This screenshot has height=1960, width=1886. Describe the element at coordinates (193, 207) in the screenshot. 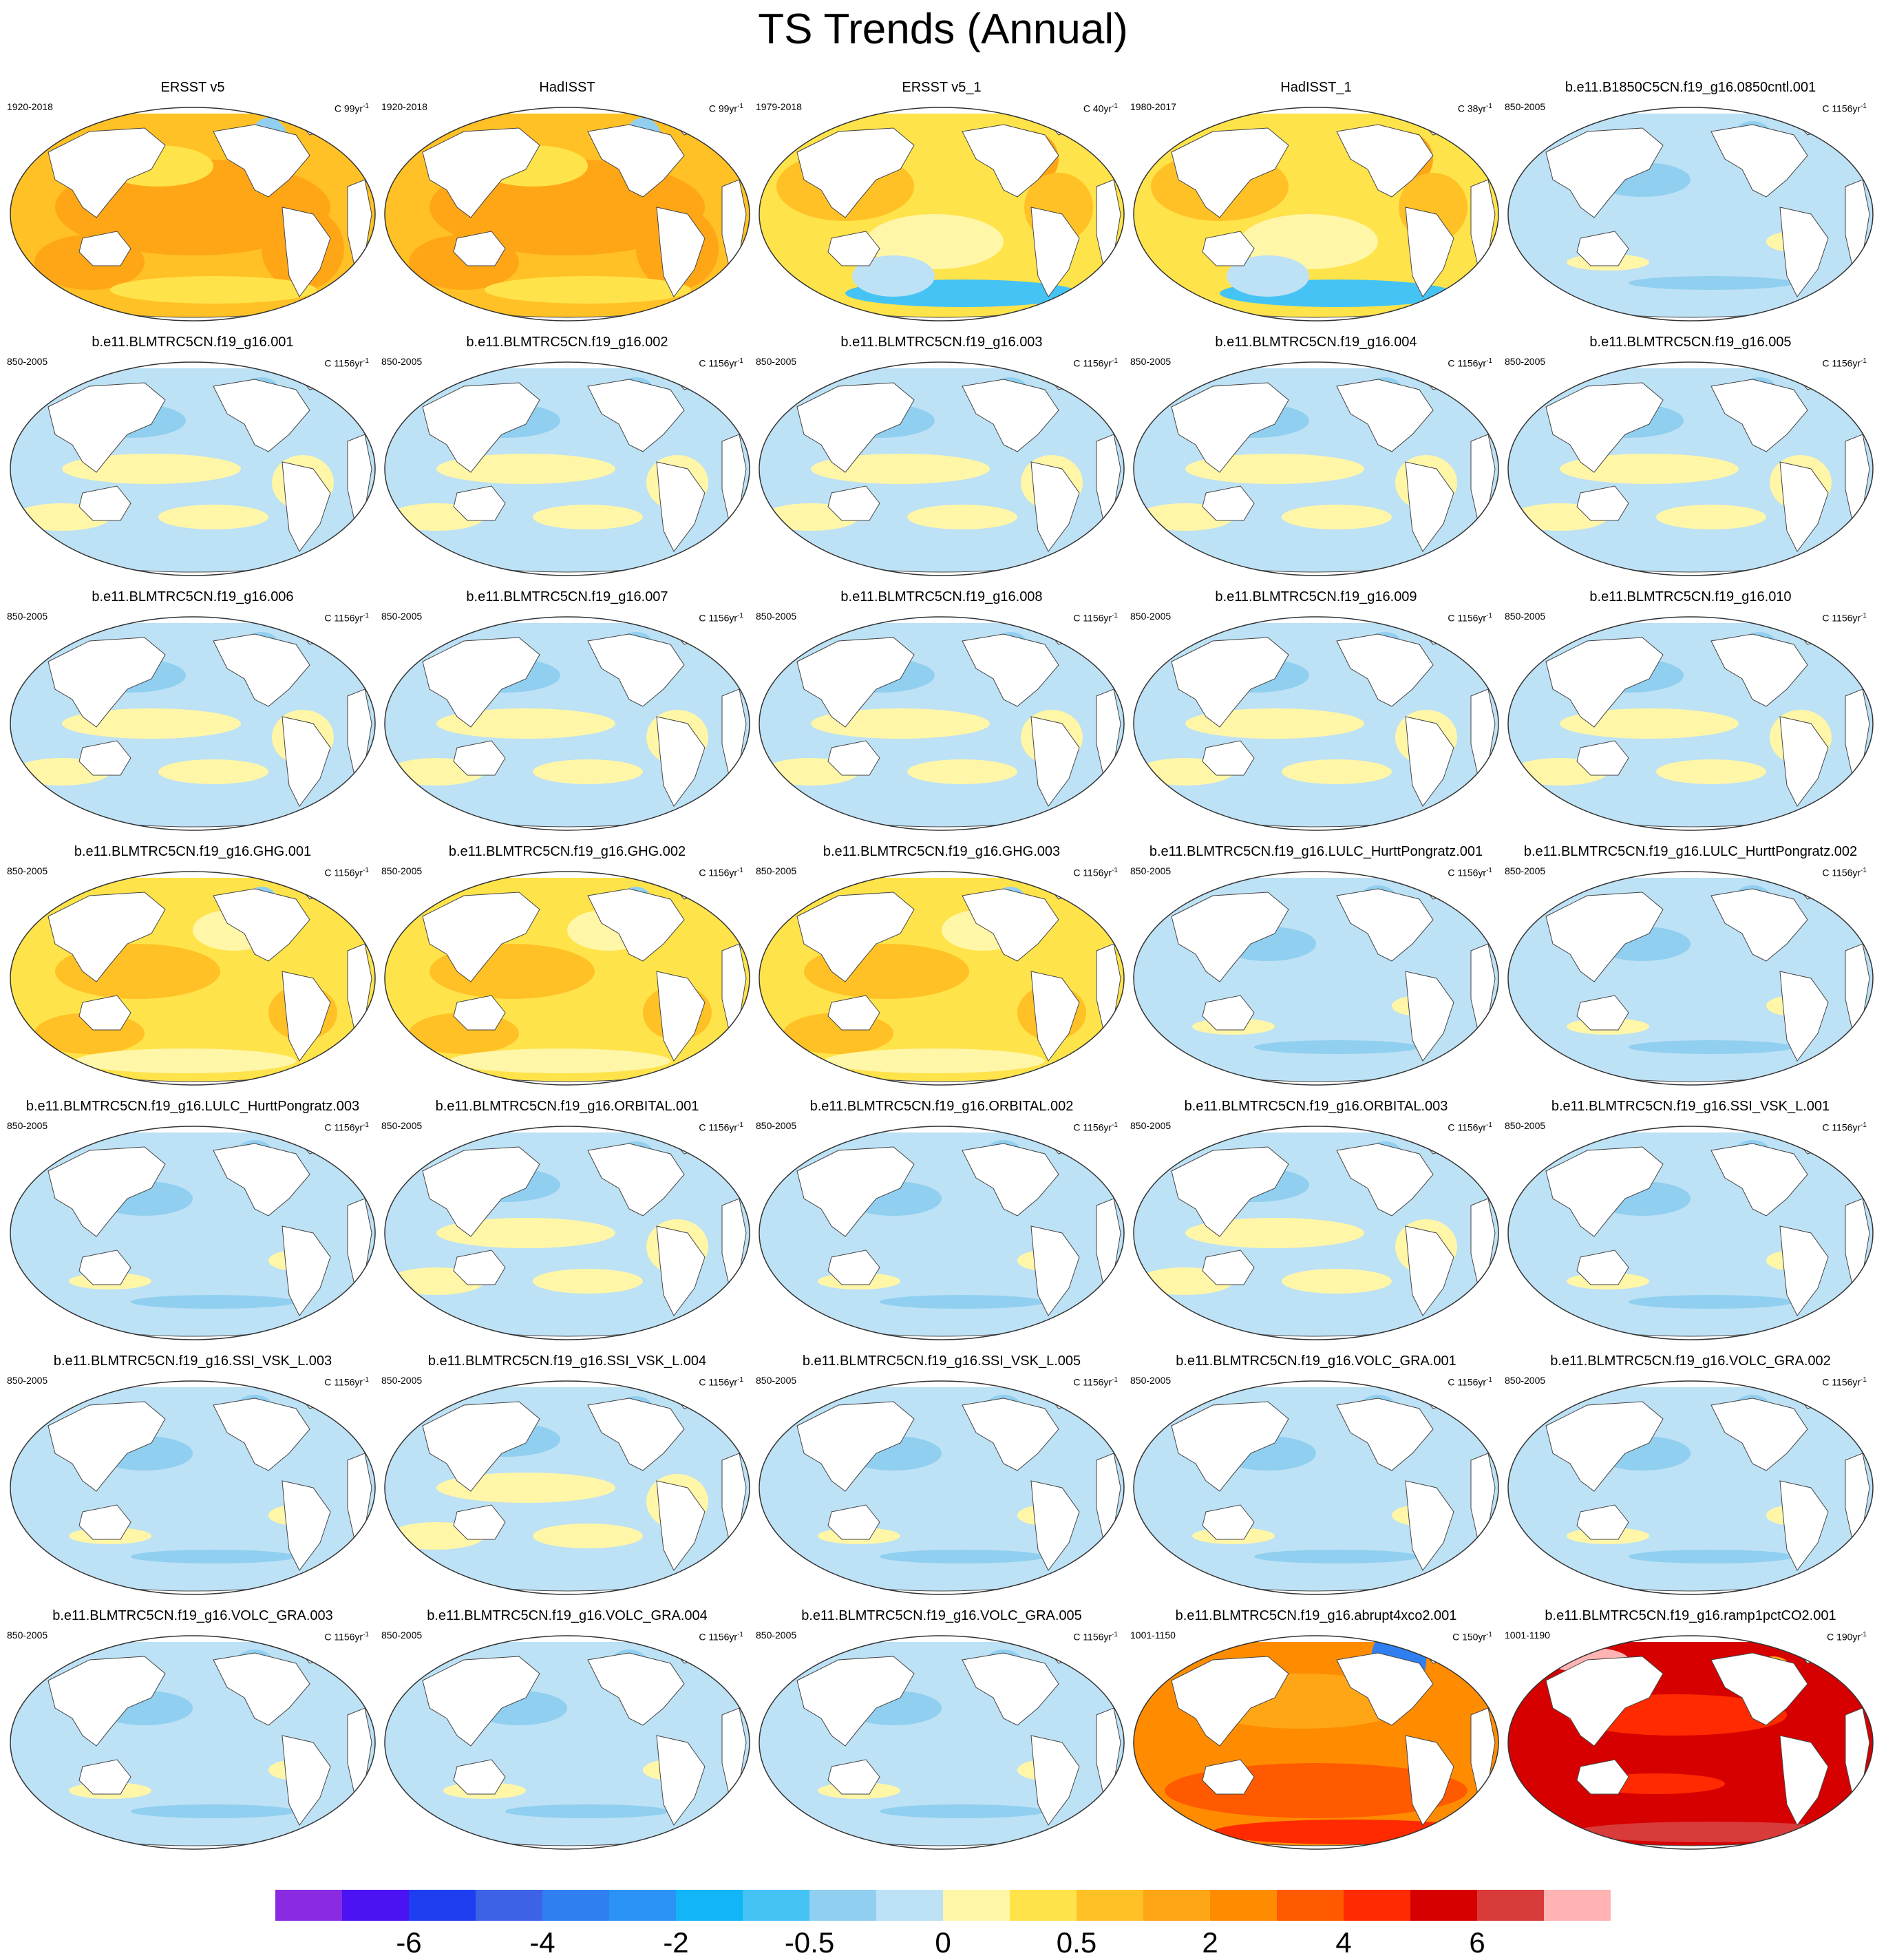

I see `map-panel: ERSST v5 1920-2018 C 99yr-1` at that location.